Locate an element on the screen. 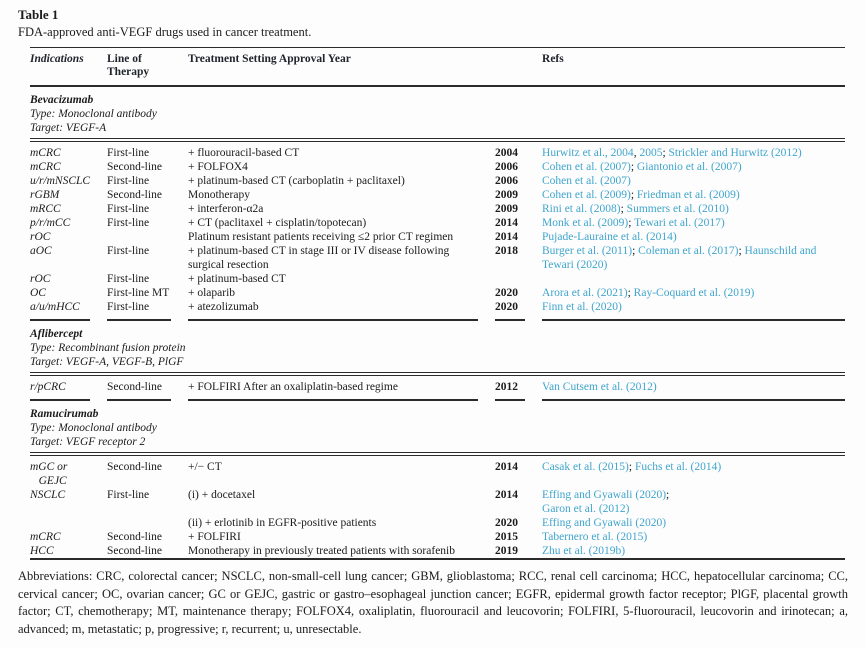  refs-cell: Zhu et al. (2019b) is located at coordinates (693, 551).